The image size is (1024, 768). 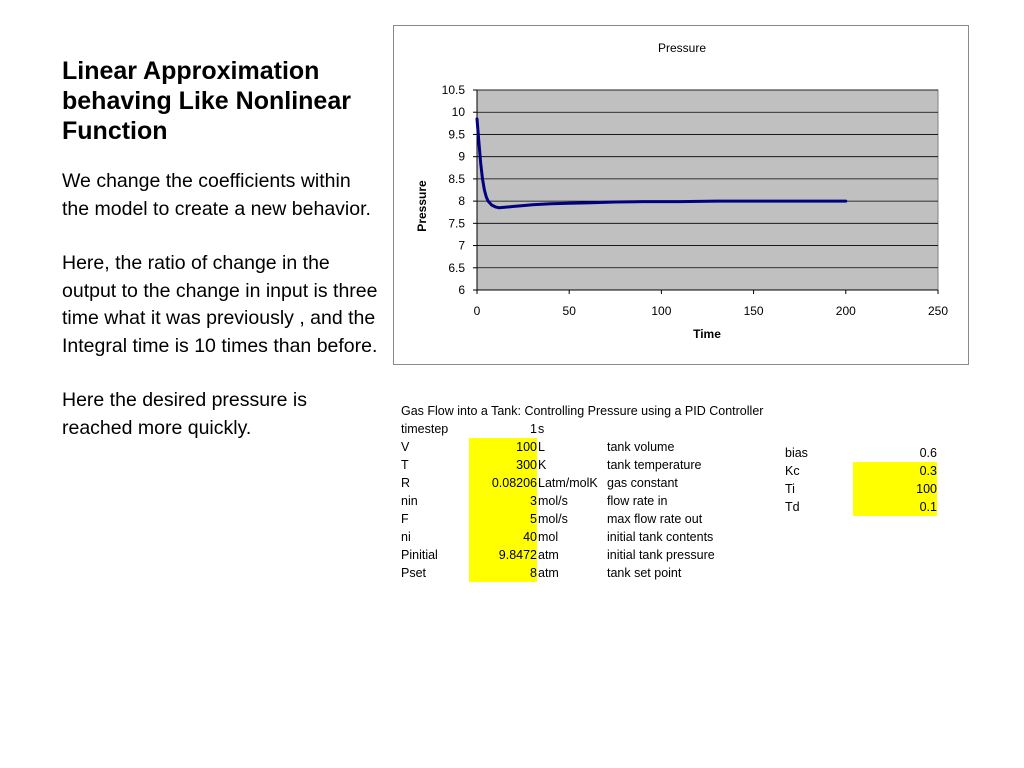 What do you see at coordinates (601, 537) in the screenshot?
I see `parameter-row: ni 40 mol initial tank contents` at bounding box center [601, 537].